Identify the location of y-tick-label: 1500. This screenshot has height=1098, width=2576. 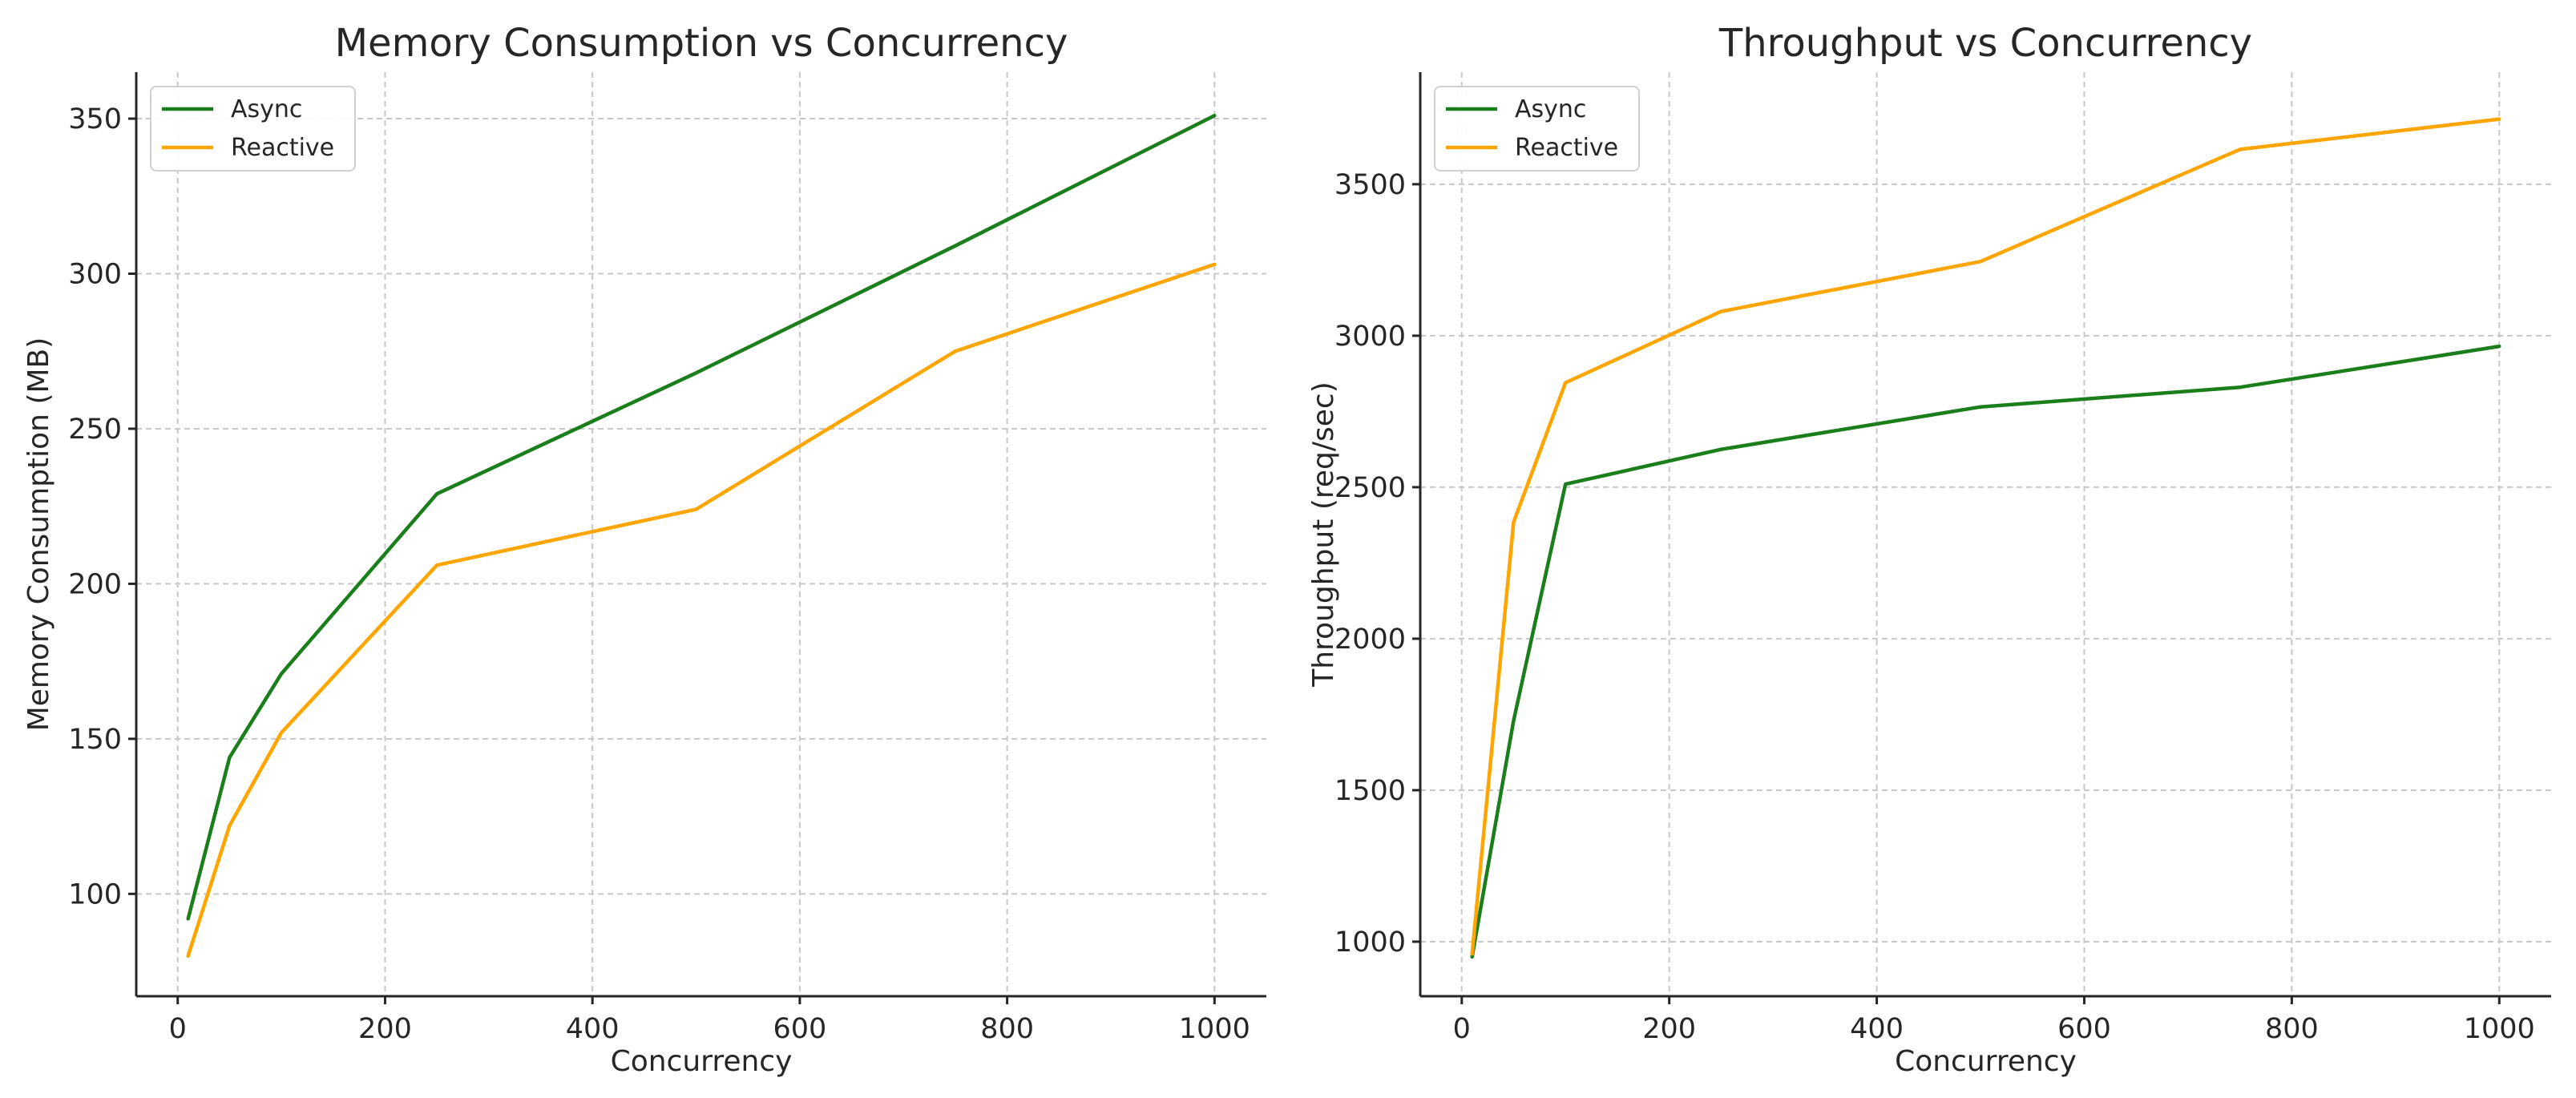
(1370, 791).